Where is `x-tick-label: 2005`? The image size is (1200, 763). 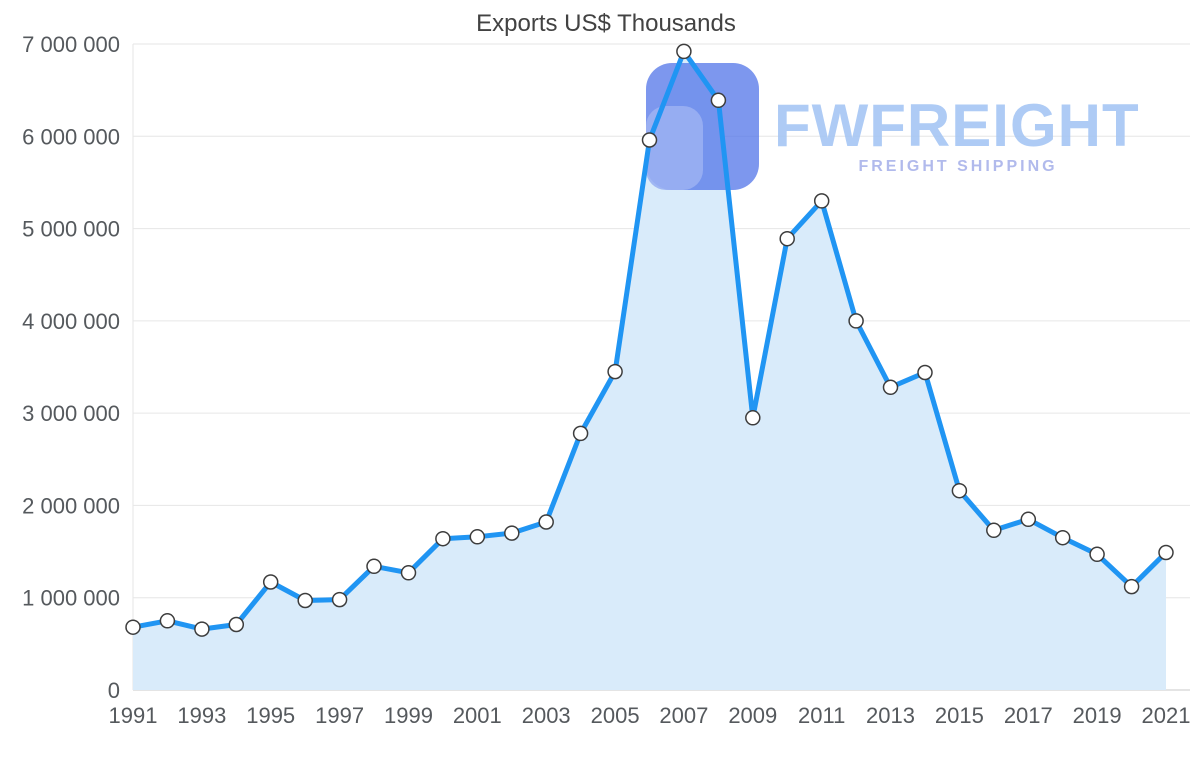
x-tick-label: 2005 is located at coordinates (615, 715).